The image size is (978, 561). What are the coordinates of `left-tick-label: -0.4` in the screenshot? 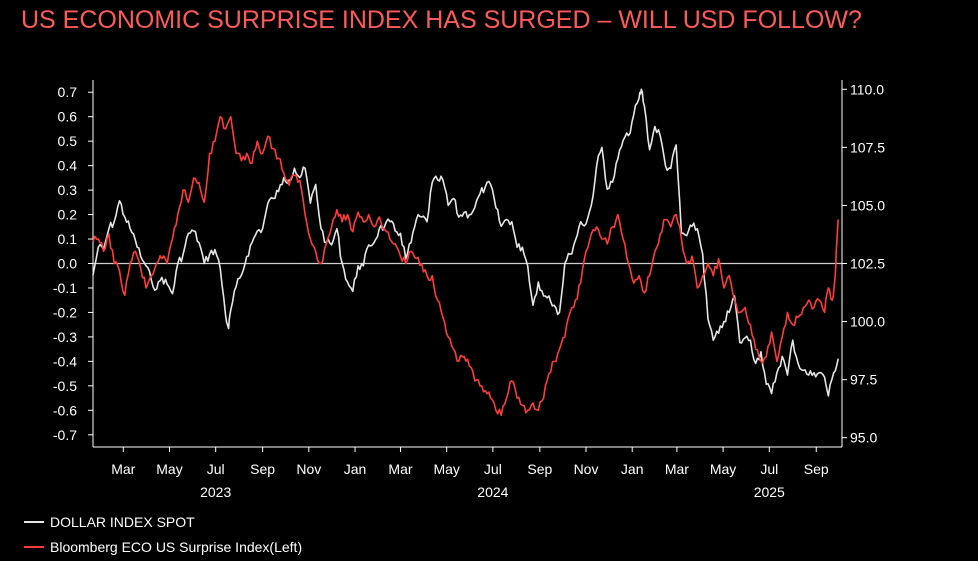 It's located at (65, 361).